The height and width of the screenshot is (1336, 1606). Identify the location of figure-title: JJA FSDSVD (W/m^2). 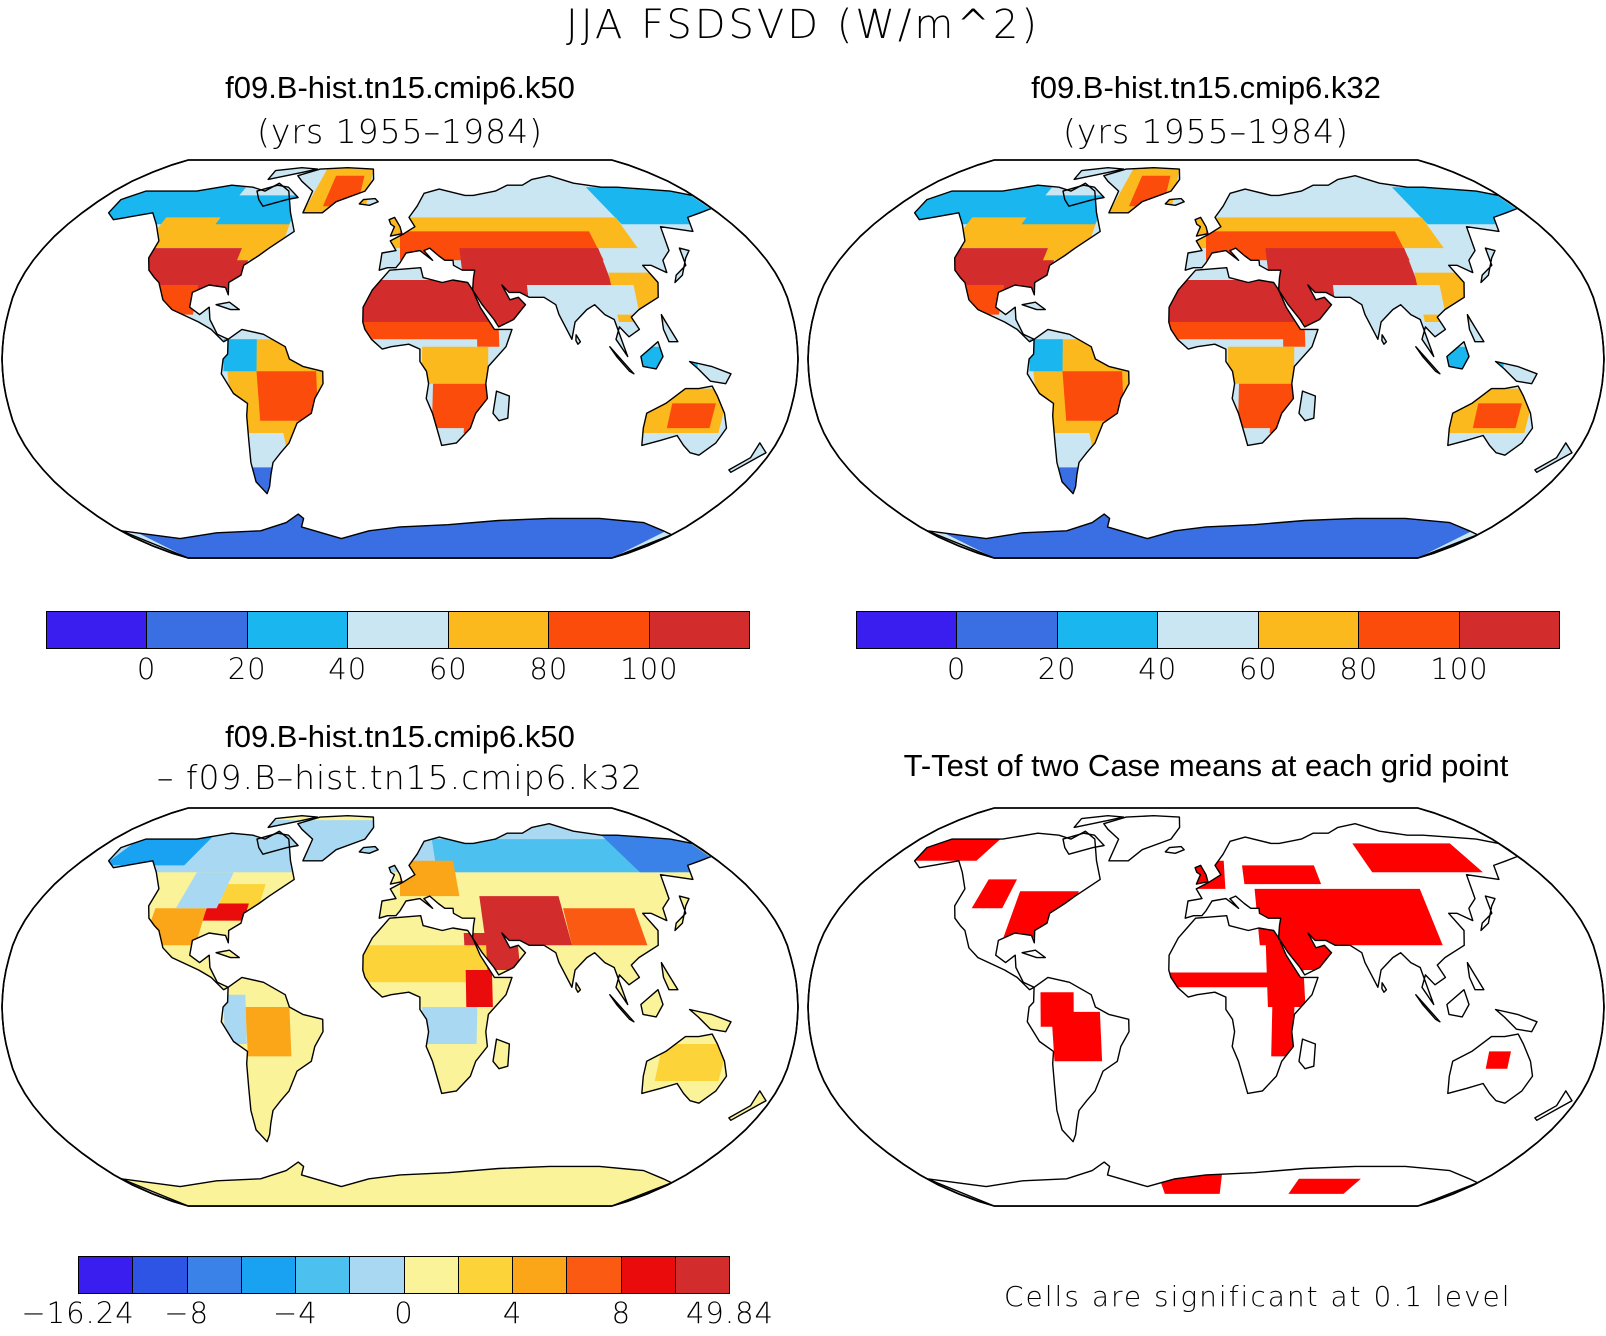
(803, 25).